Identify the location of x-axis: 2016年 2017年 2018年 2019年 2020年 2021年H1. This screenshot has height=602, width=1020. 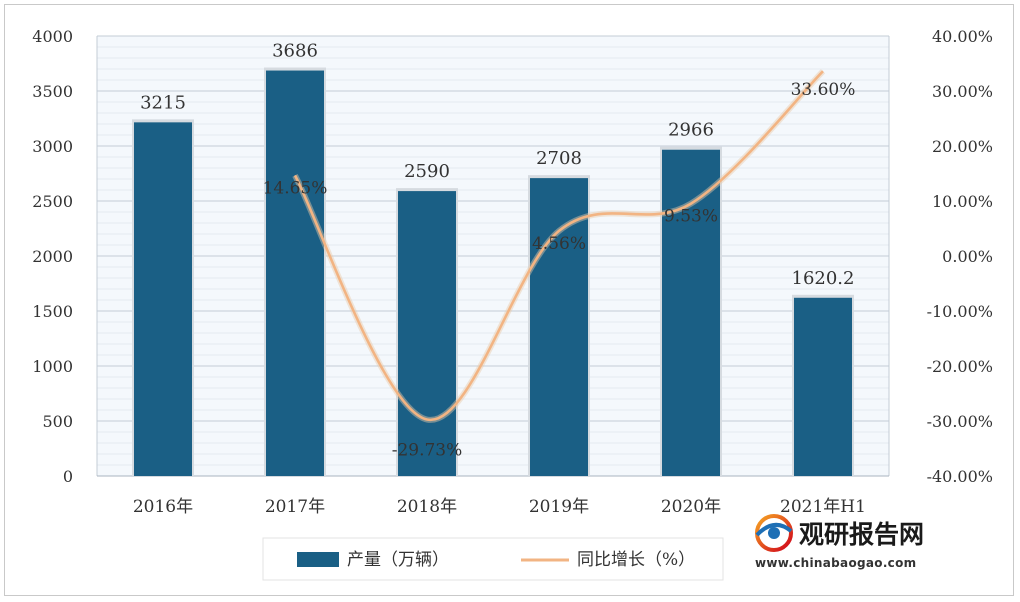
(499, 507).